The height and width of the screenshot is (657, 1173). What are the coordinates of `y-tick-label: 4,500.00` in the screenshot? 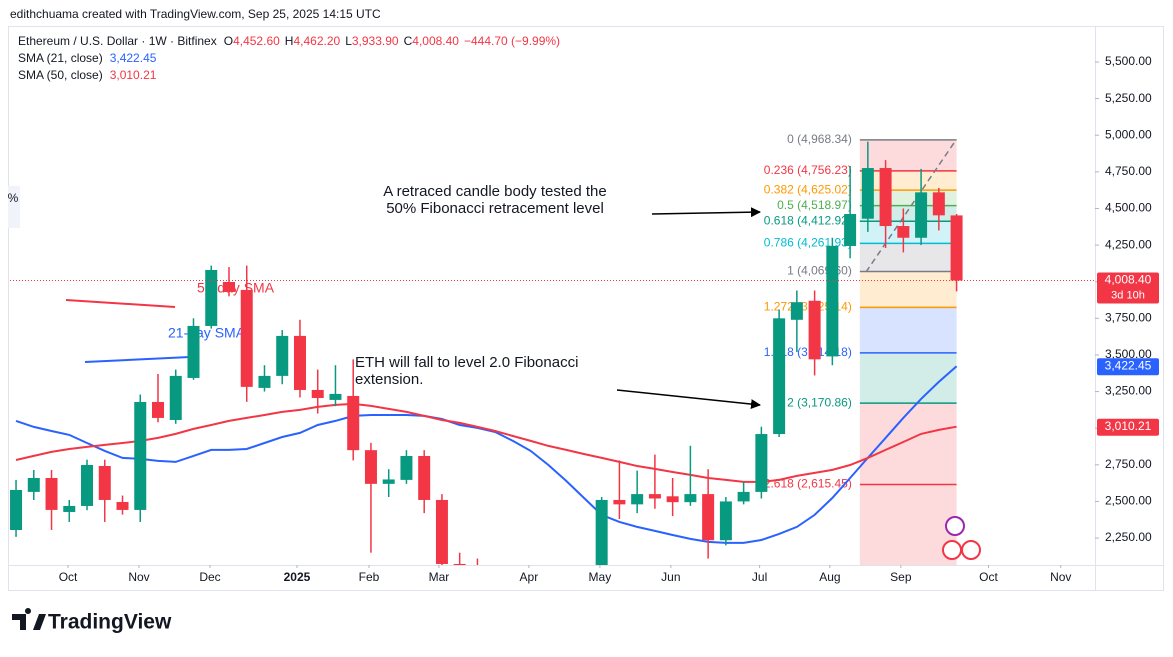 It's located at (1128, 208).